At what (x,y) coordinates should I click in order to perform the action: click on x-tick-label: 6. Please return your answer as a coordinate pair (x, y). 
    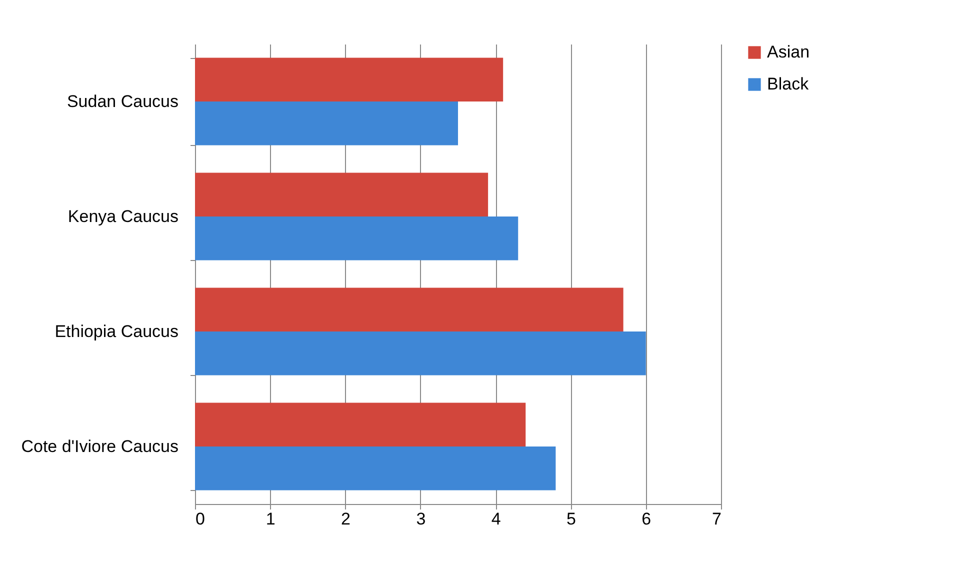
    Looking at the image, I should click on (647, 519).